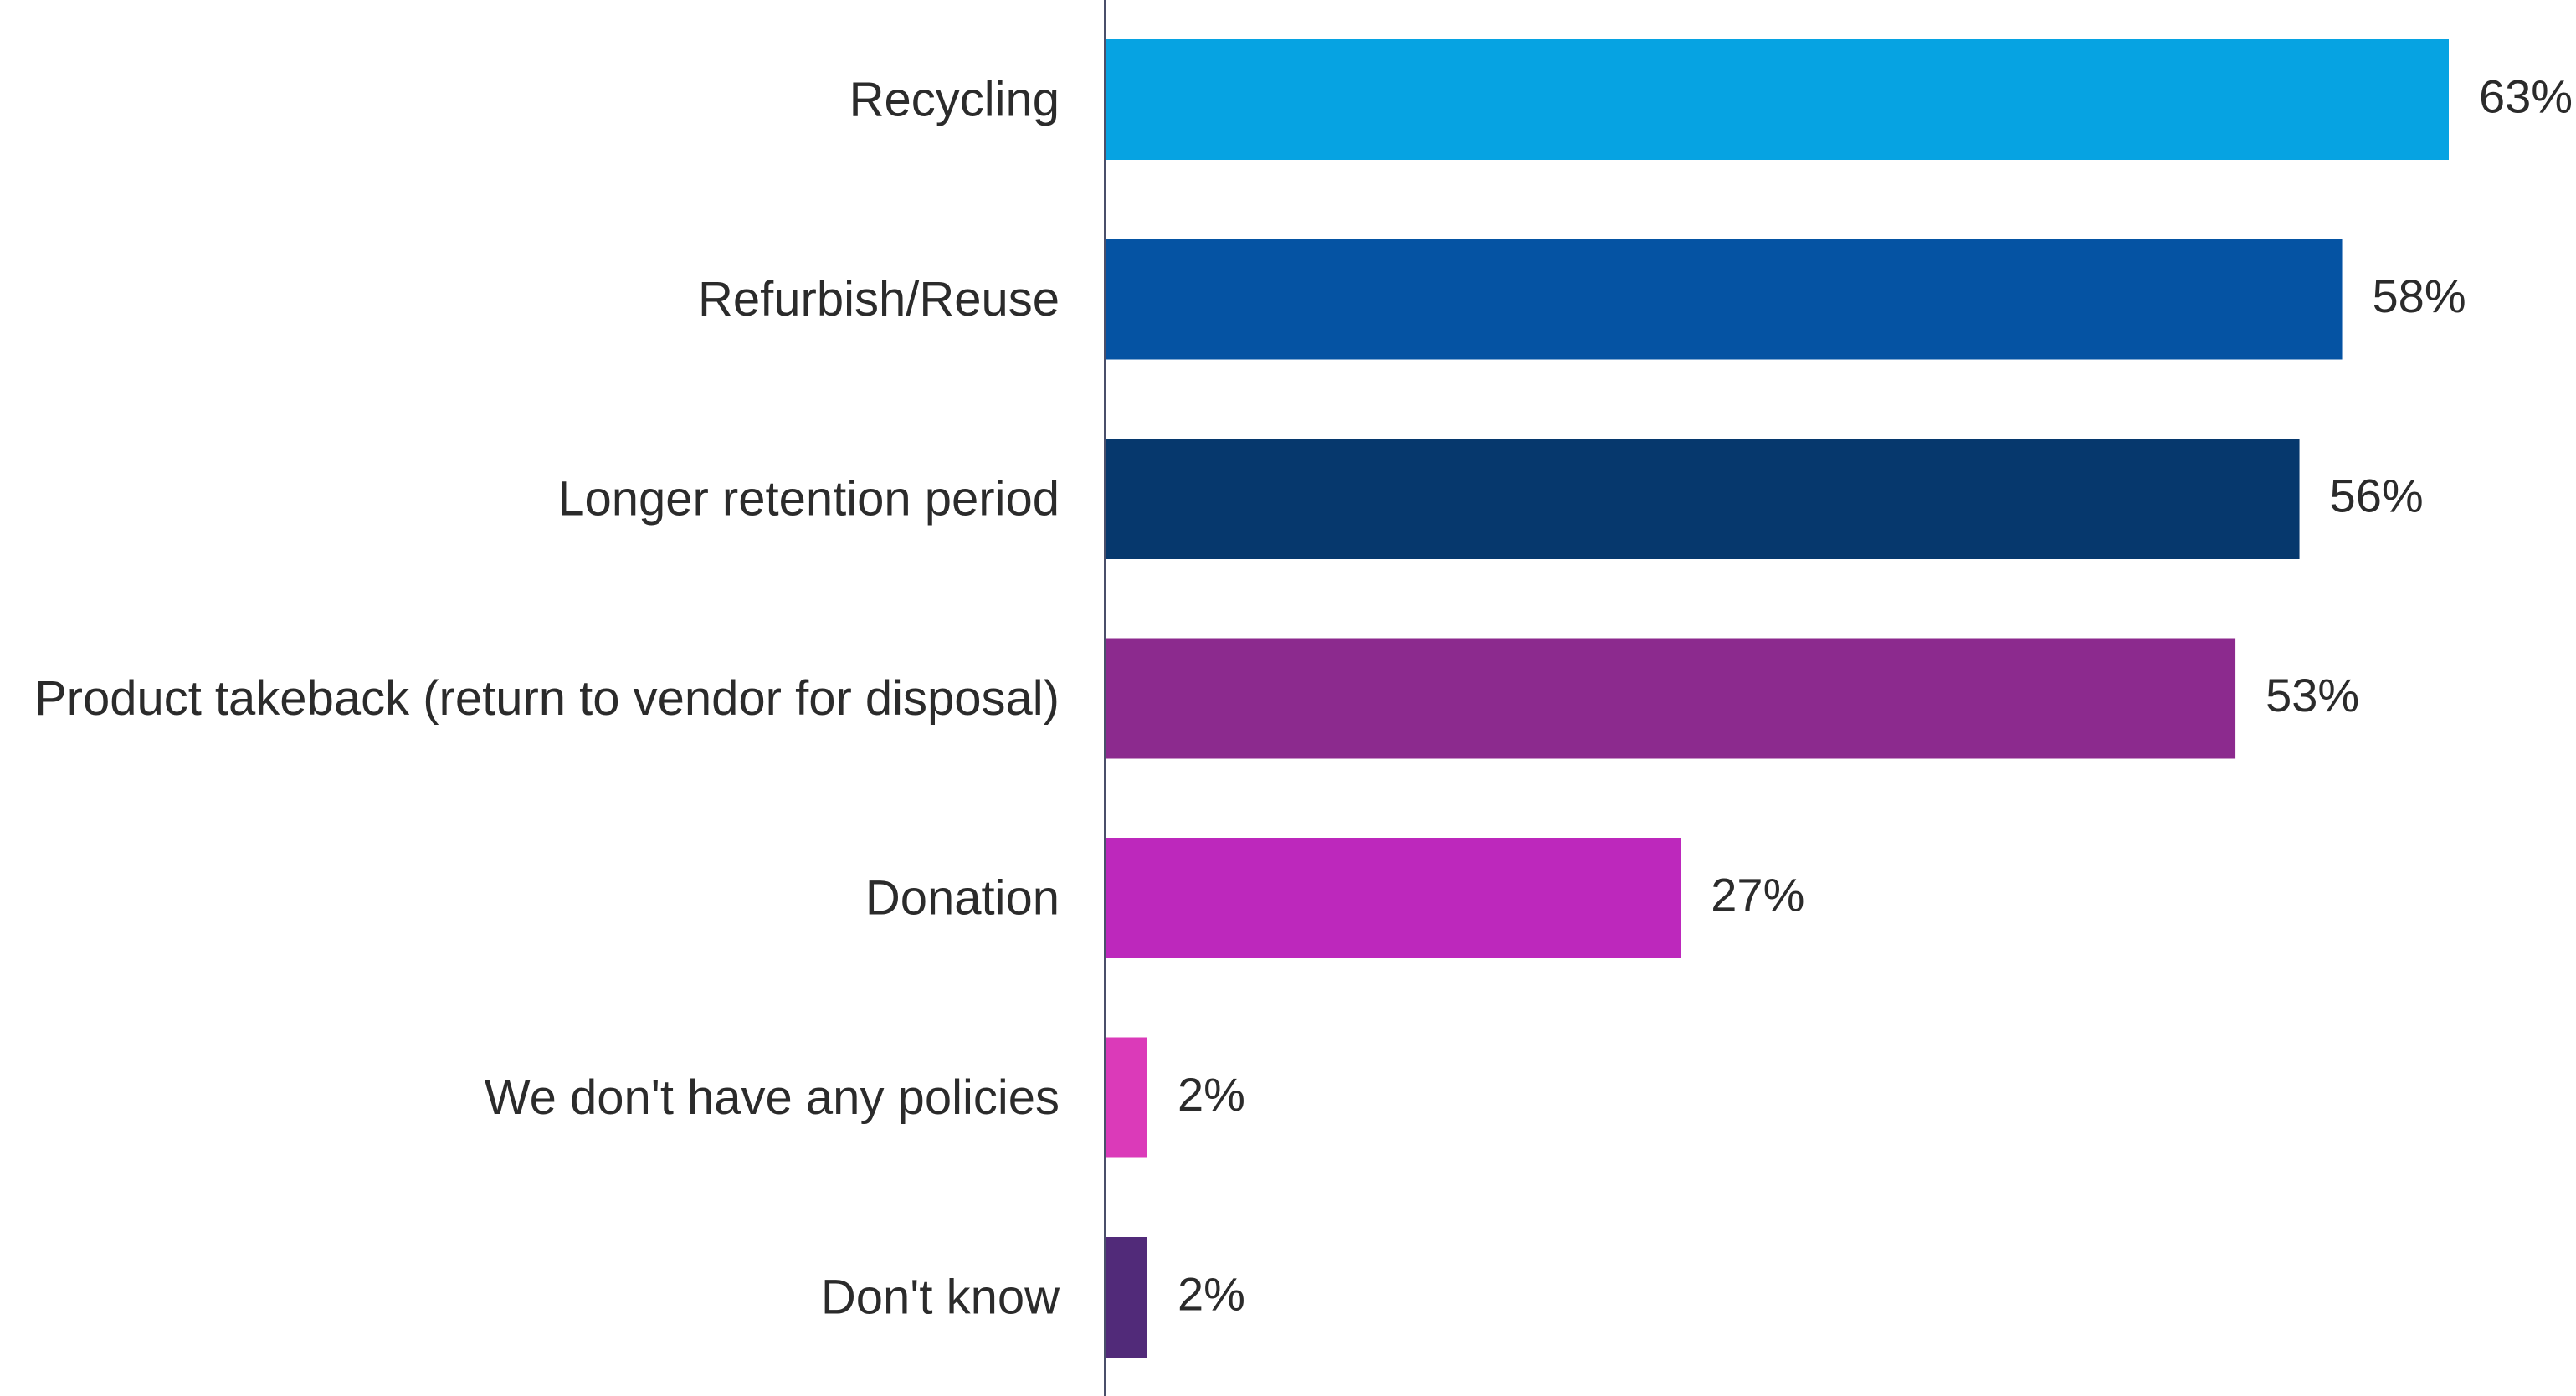 The image size is (2576, 1396). What do you see at coordinates (2526, 97) in the screenshot?
I see `value-label-0: 63%` at bounding box center [2526, 97].